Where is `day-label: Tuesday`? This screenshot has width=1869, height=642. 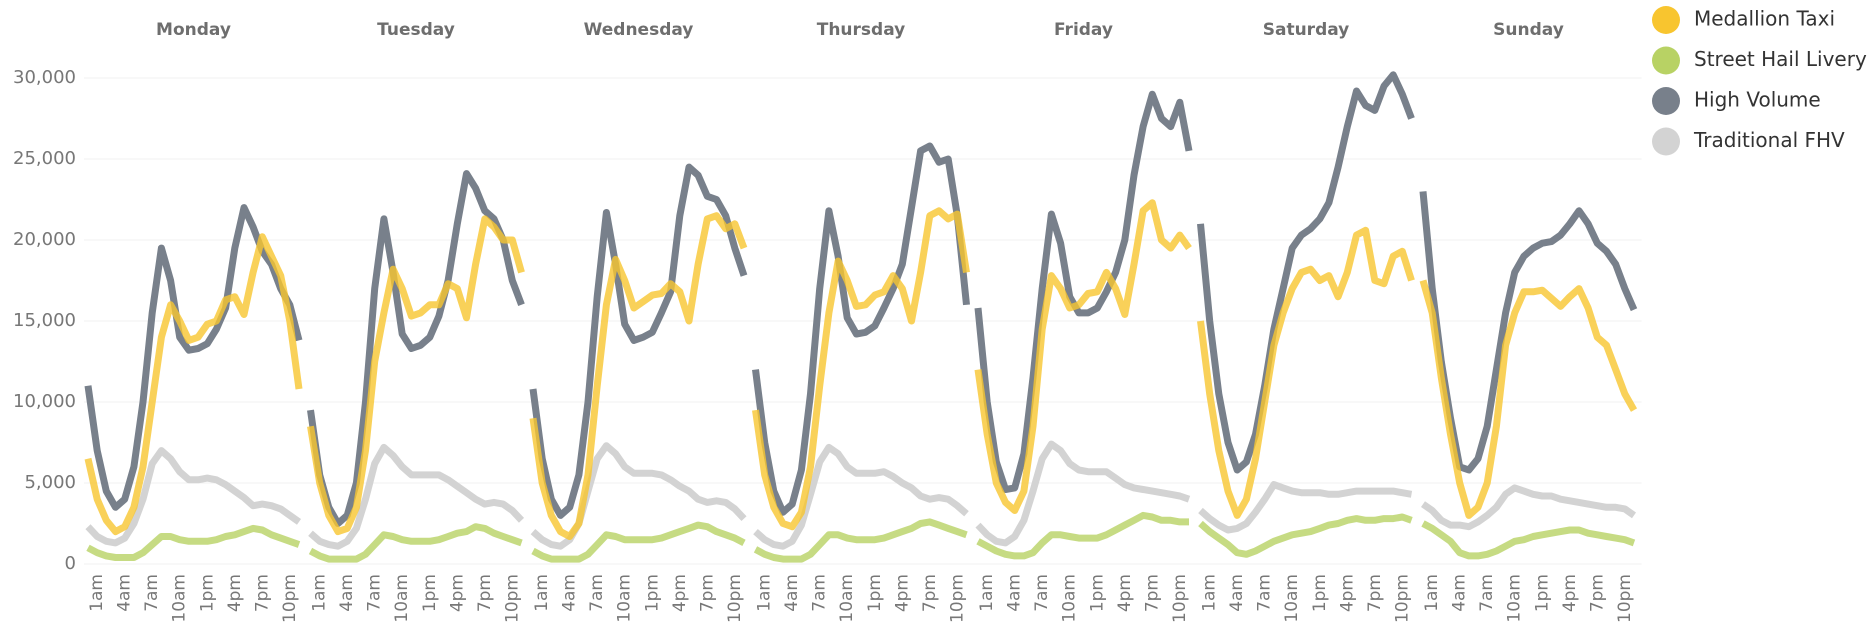 day-label: Tuesday is located at coordinates (416, 30).